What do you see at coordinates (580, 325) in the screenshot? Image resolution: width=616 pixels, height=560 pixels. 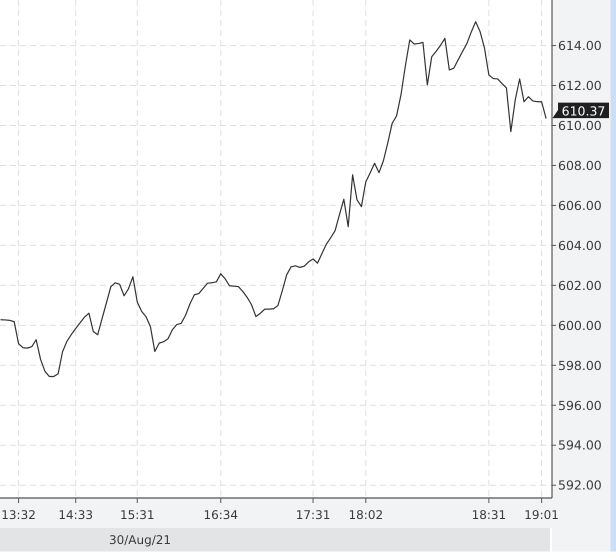 I see `y-tick-label: 600.00` at bounding box center [580, 325].